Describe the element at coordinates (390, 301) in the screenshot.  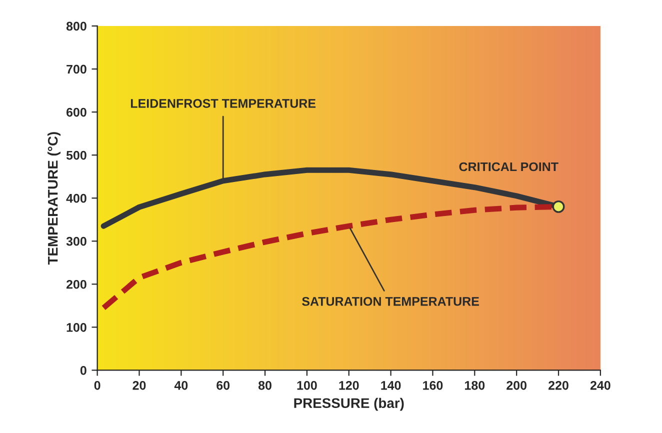
I see `annotation: SATURATION TEMPERATURE` at that location.